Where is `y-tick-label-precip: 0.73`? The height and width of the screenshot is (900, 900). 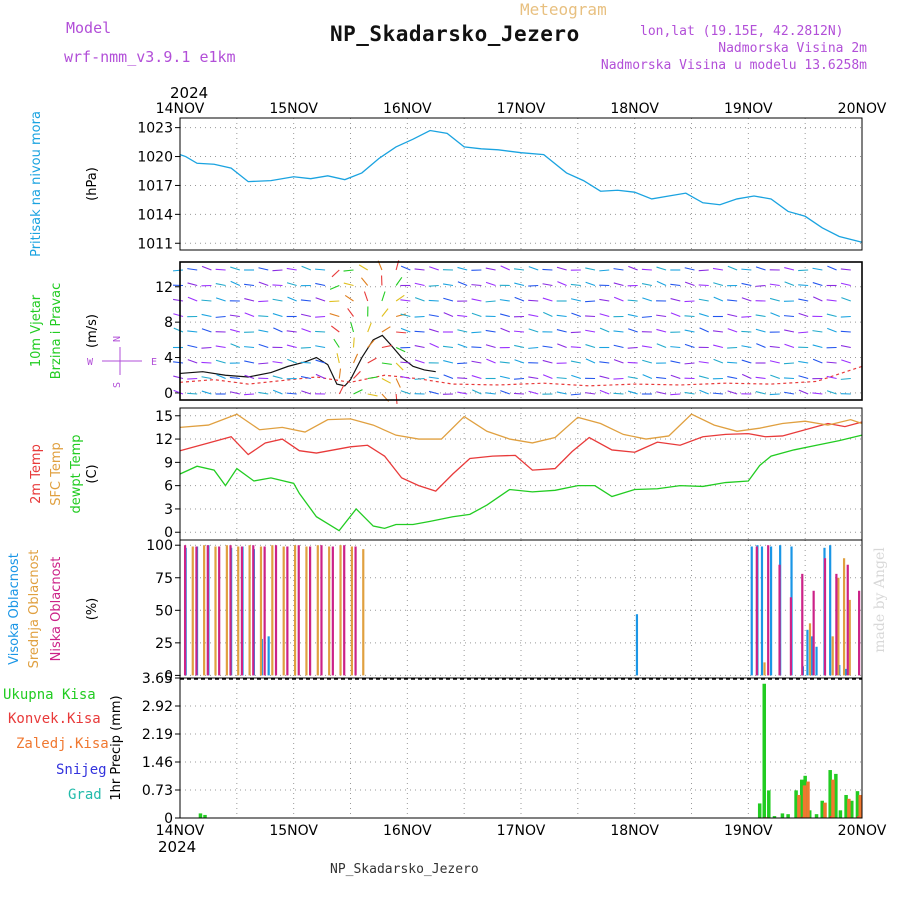 y-tick-label-precip: 0.73 is located at coordinates (157, 791).